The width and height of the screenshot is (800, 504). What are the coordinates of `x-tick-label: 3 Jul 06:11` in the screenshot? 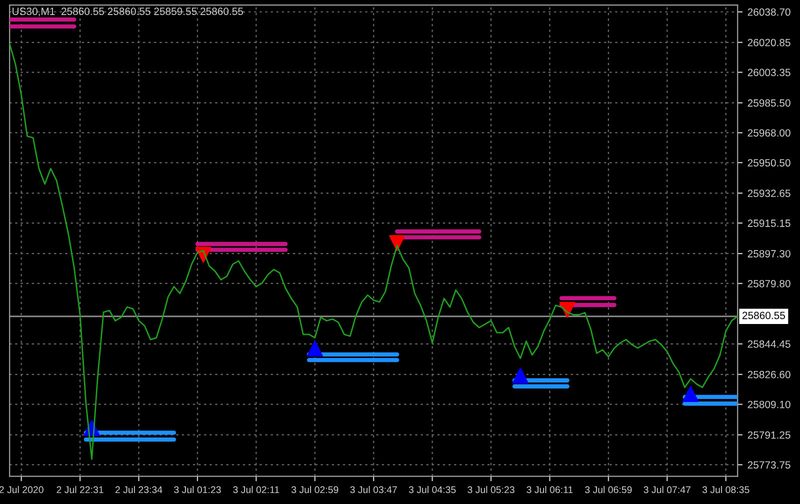 It's located at (549, 490).